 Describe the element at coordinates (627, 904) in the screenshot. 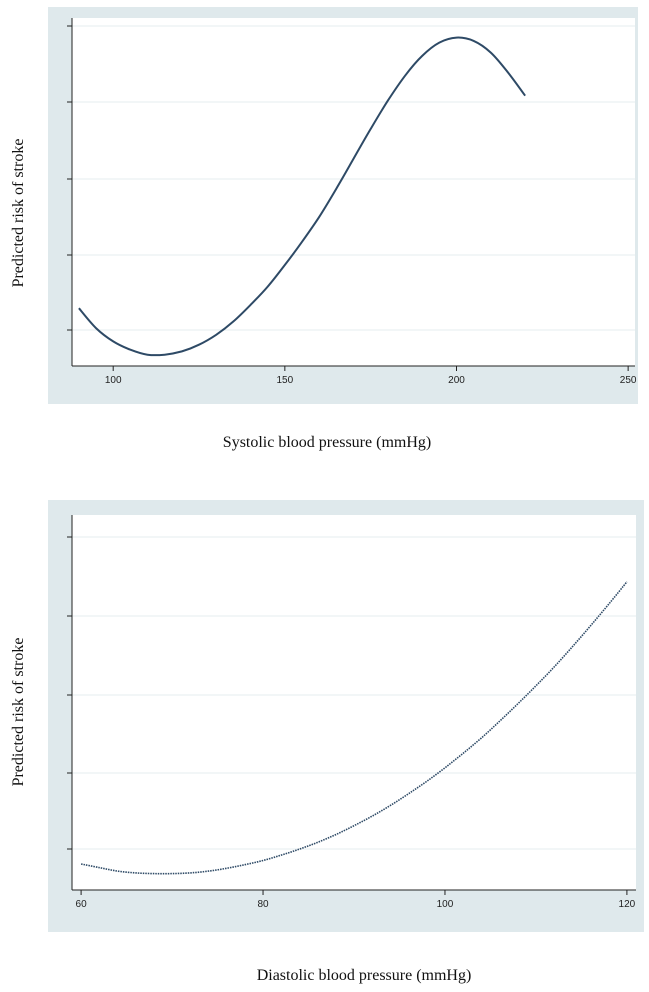

I see `diastolic-x-tick-label: 120` at that location.